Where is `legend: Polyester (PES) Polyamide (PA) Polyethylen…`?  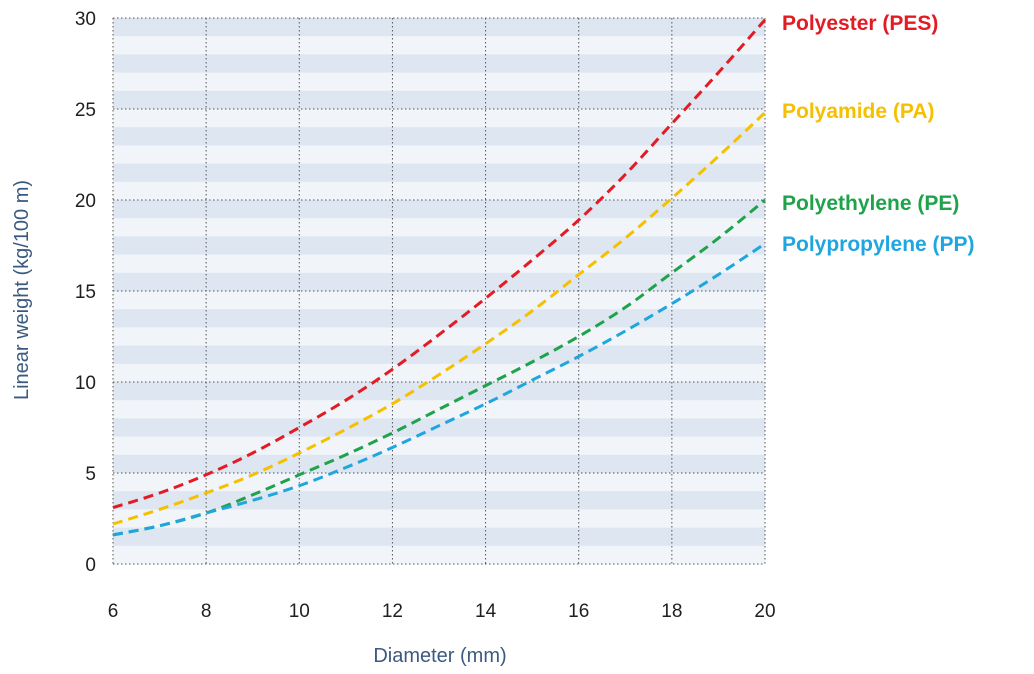 legend: Polyester (PES) Polyamide (PA) Polyethylen… is located at coordinates (878, 134).